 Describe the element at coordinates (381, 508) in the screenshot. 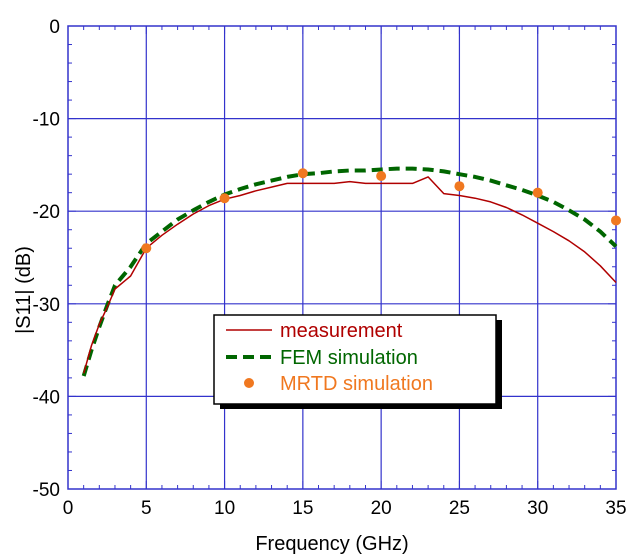

I see `x-tick-label: 20` at that location.